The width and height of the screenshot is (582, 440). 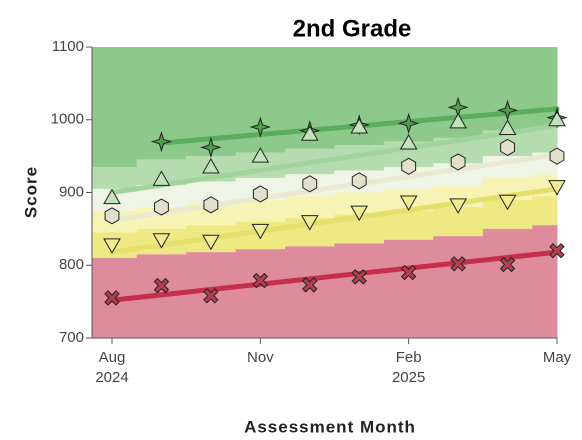 I want to click on y-tick-label: 900, so click(x=71, y=191).